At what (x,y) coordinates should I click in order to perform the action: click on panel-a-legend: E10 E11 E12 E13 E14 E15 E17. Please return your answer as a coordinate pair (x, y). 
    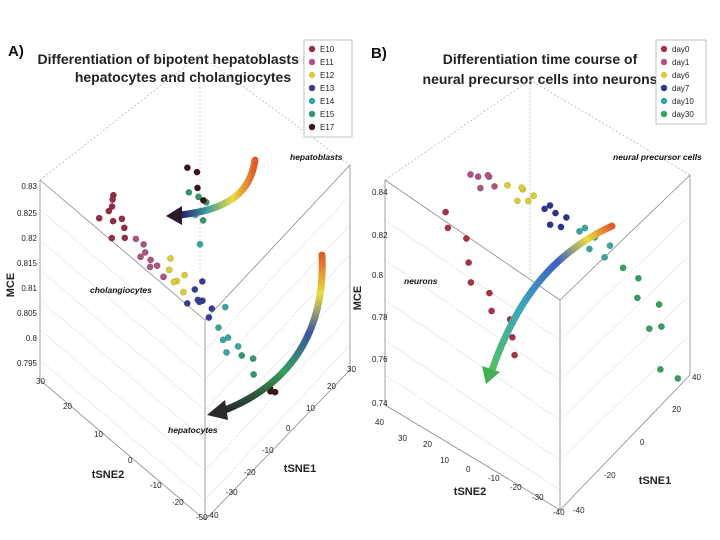
    Looking at the image, I should click on (328, 88).